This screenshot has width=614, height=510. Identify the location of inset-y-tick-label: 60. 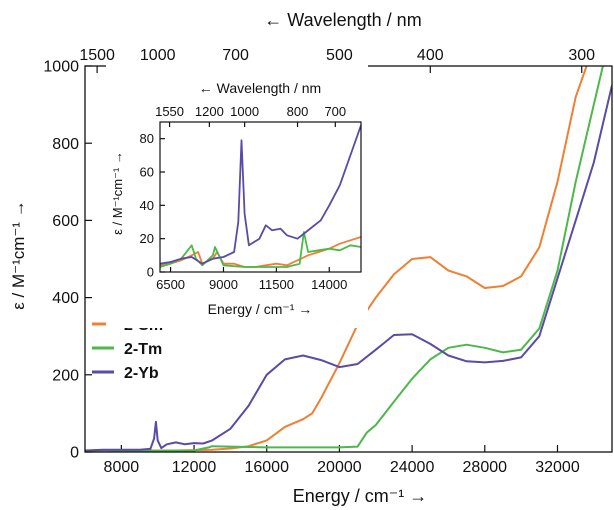
(147, 172).